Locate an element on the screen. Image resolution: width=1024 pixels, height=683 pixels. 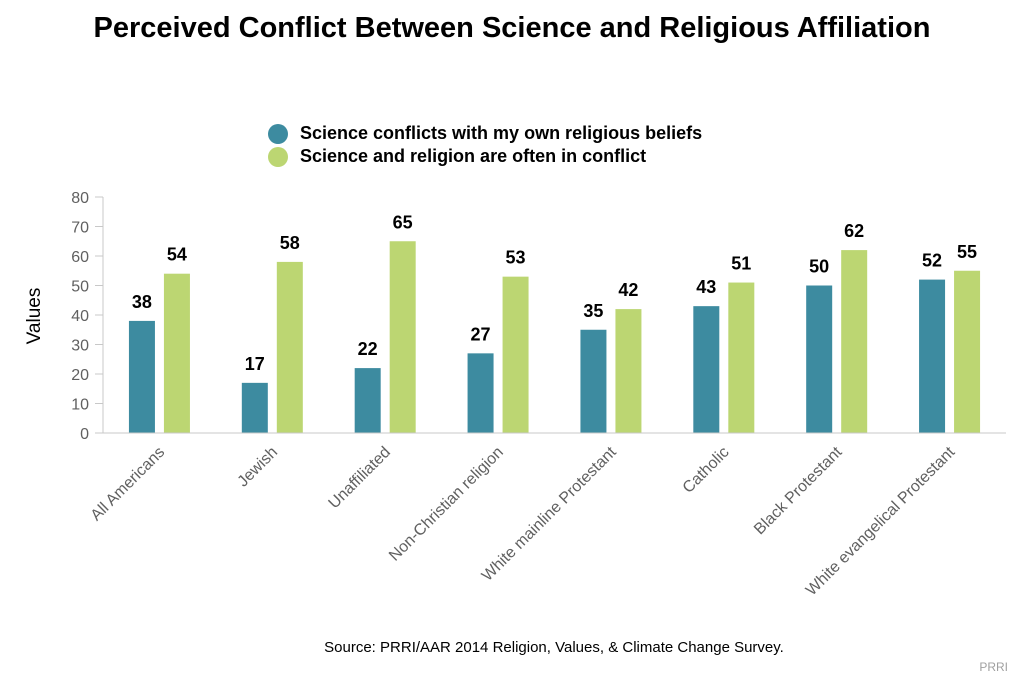
y-tick-label: 30 is located at coordinates (80, 346).